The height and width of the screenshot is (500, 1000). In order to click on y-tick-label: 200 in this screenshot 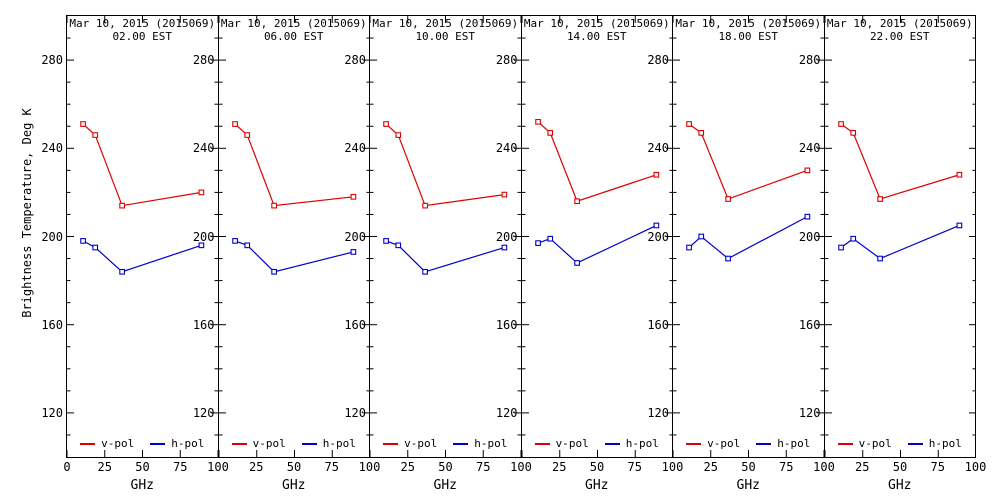, I will do `click(52, 236)`.